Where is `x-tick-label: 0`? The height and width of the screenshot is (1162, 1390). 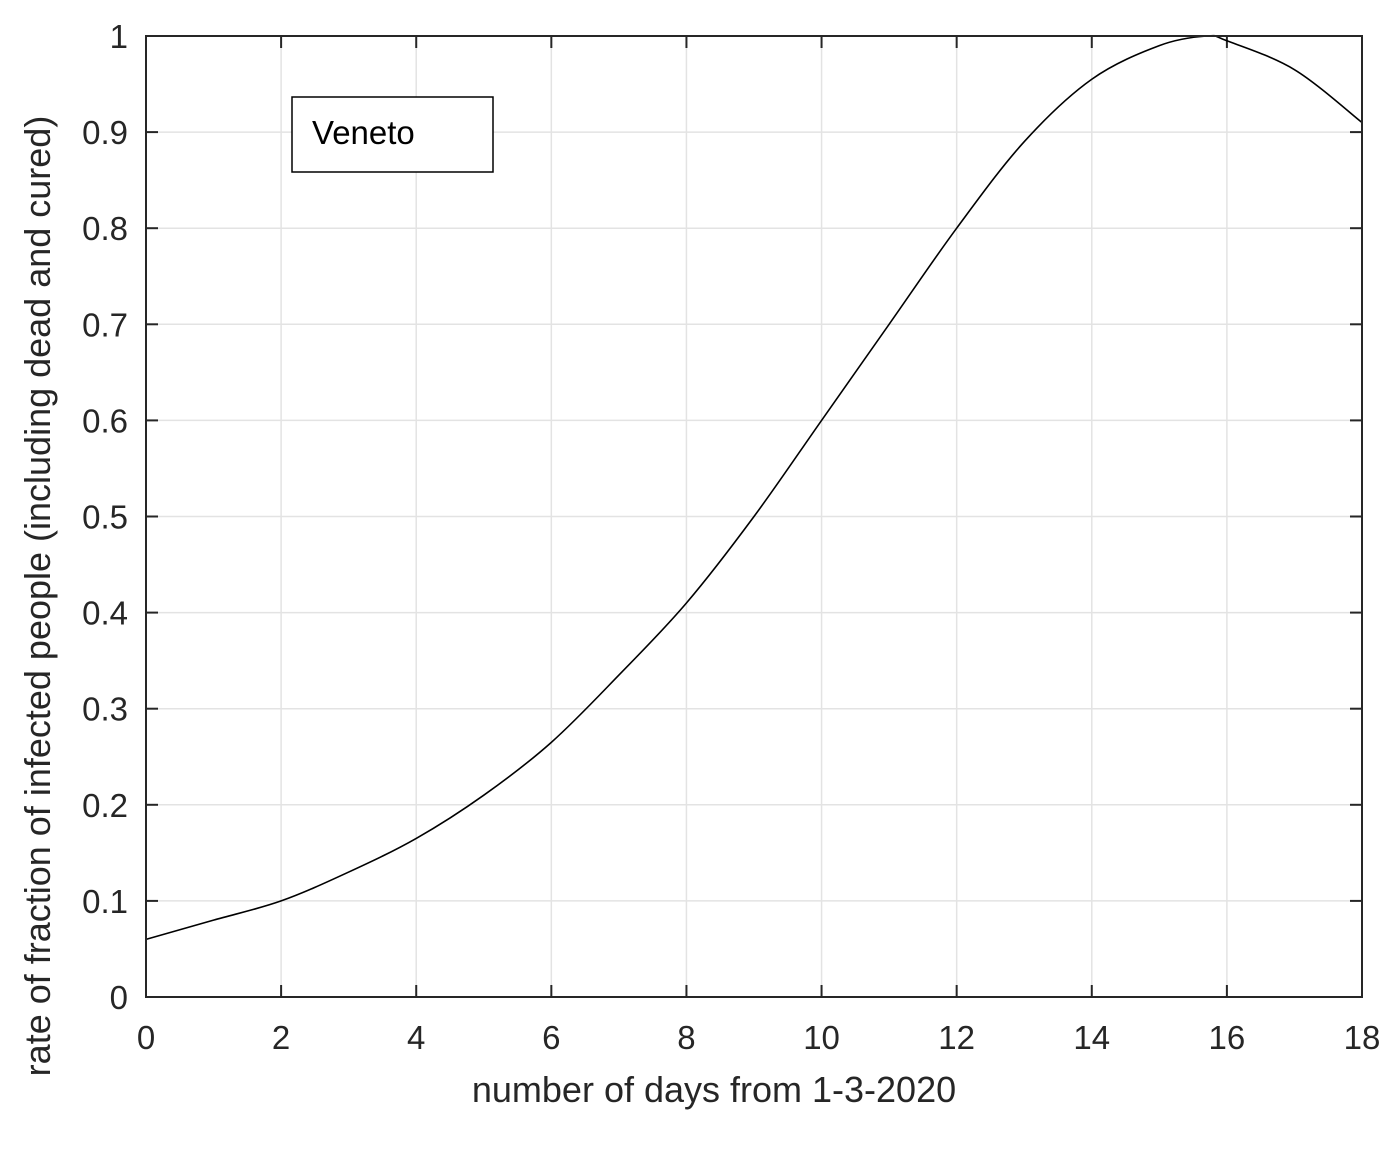
x-tick-label: 0 is located at coordinates (146, 1037).